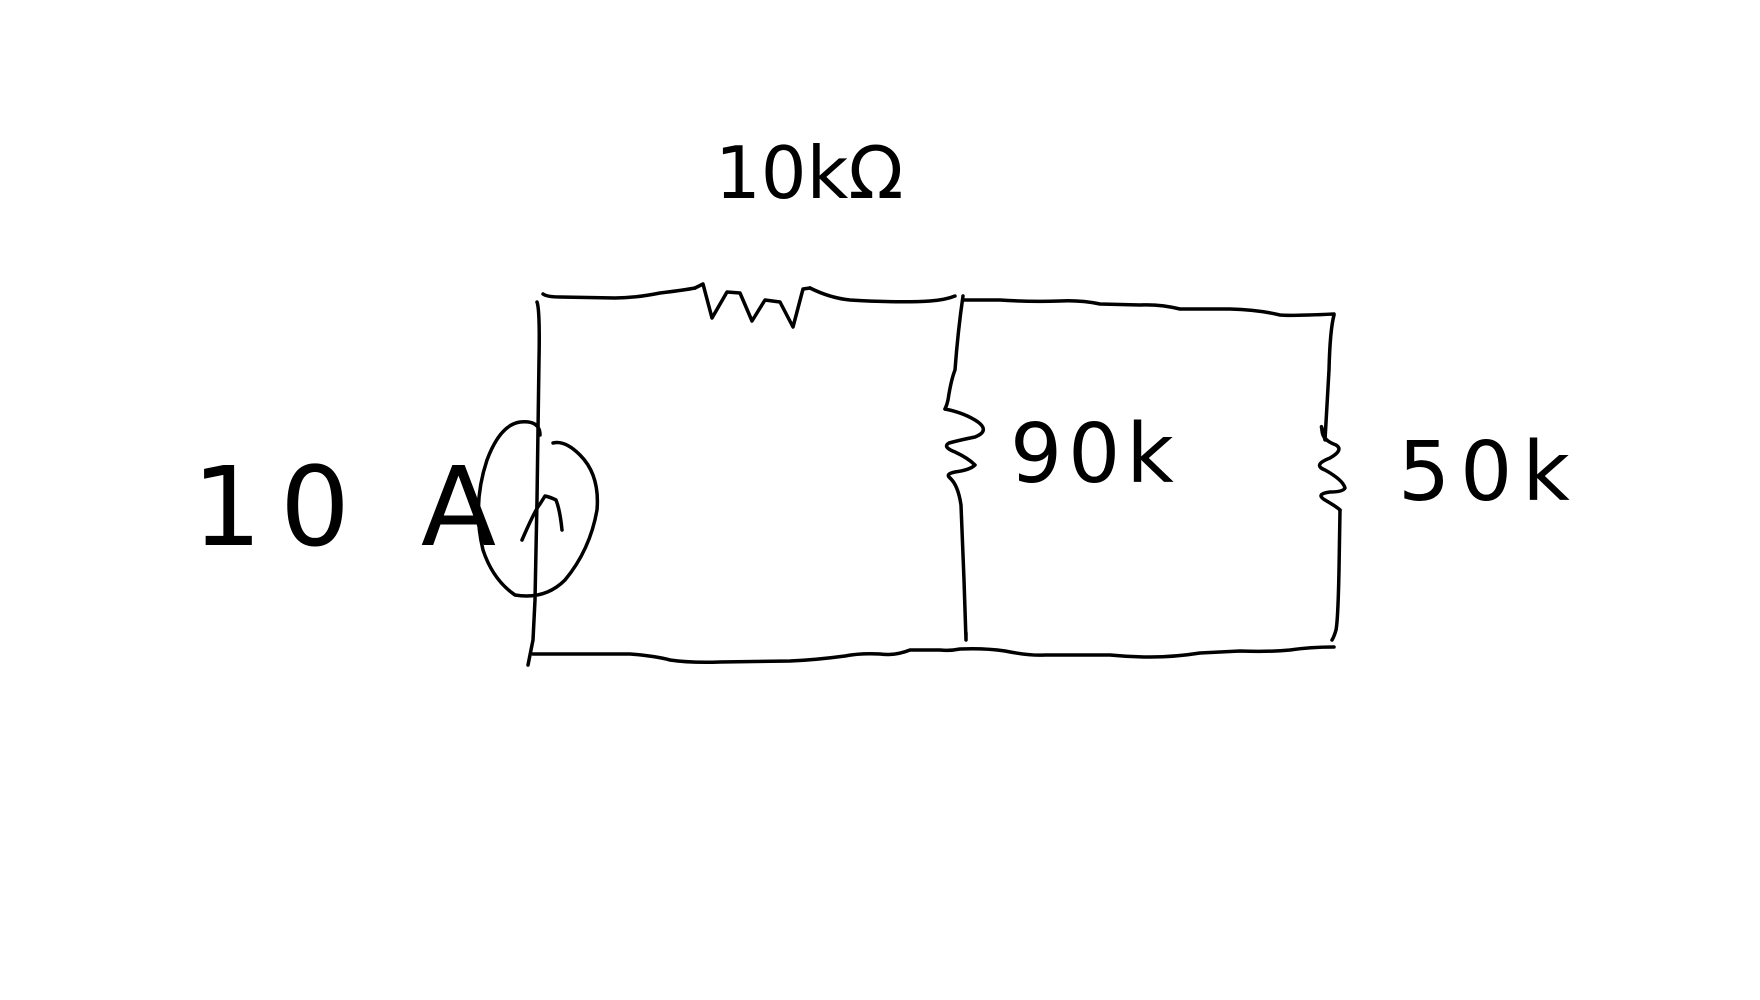 The width and height of the screenshot is (1760, 1000). What do you see at coordinates (1336, 575) in the screenshot?
I see `right-branch-bottom-wire` at bounding box center [1336, 575].